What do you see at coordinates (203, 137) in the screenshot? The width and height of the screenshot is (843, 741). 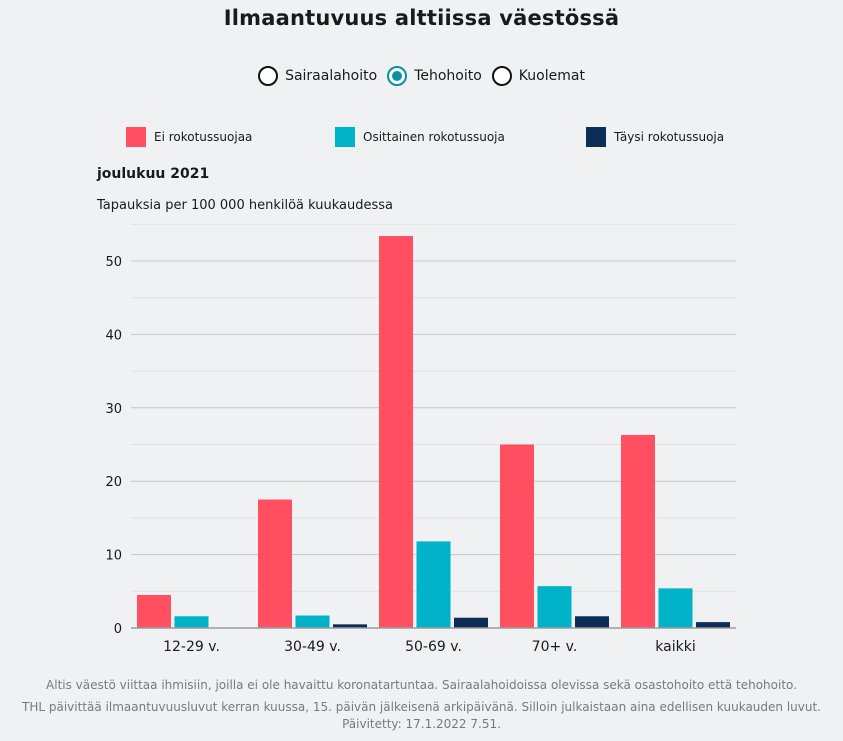 I see `legend-label: Ei rokotussuojaa` at bounding box center [203, 137].